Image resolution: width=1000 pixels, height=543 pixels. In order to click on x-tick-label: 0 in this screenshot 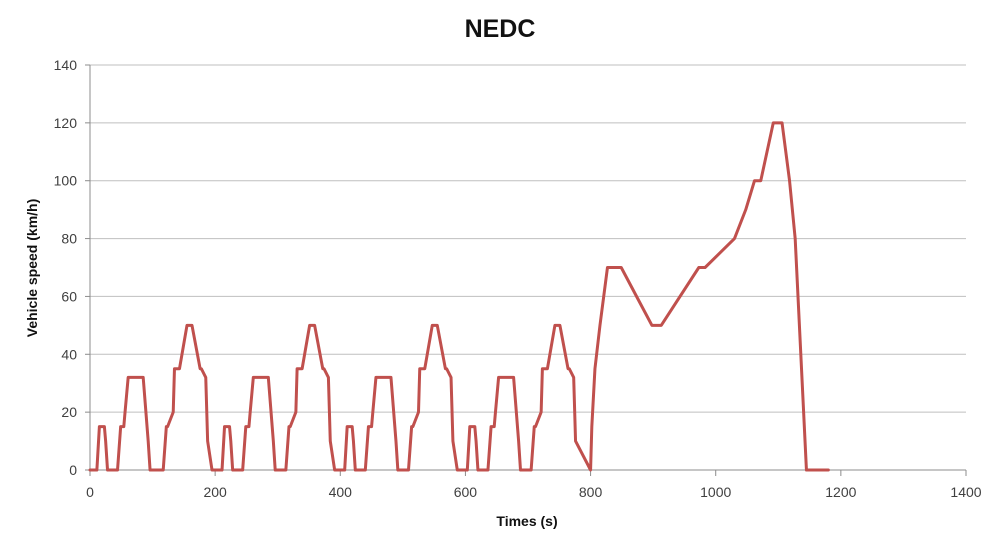, I will do `click(90, 492)`.